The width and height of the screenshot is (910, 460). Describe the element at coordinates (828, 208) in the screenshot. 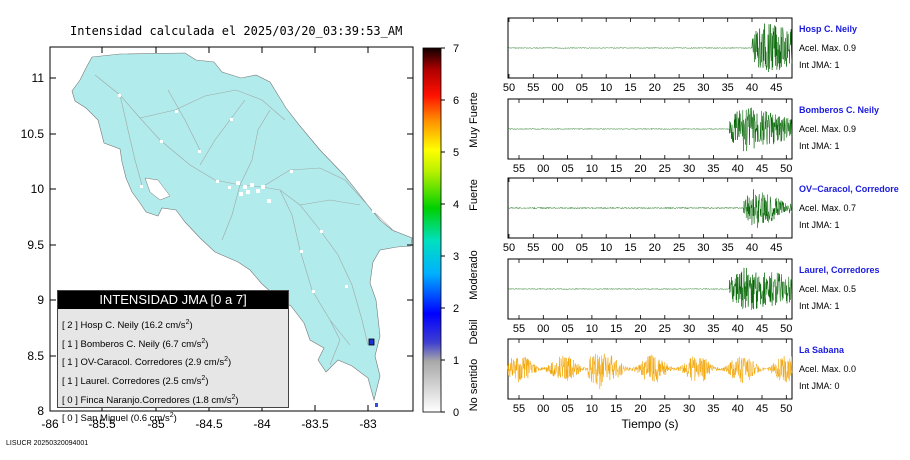

I see `station-max-acceleration: Acel. Max. 0.7` at that location.